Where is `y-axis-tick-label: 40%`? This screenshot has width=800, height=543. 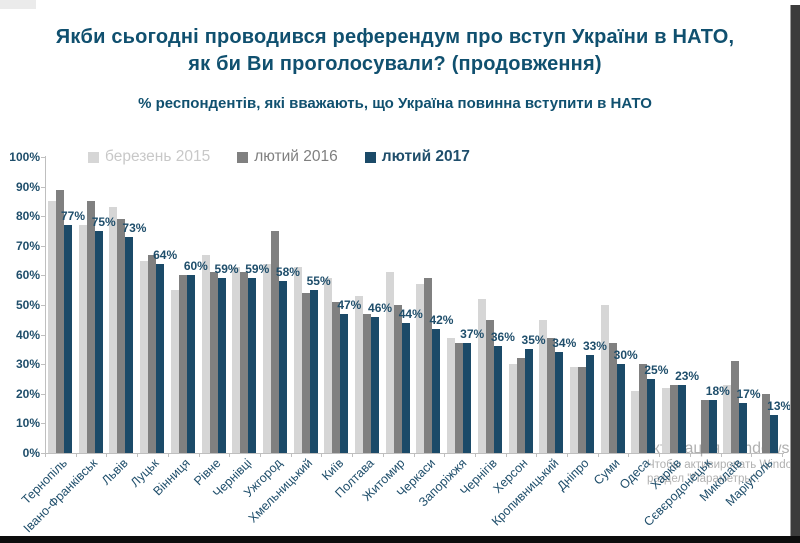 y-axis-tick-label: 40% is located at coordinates (27, 334).